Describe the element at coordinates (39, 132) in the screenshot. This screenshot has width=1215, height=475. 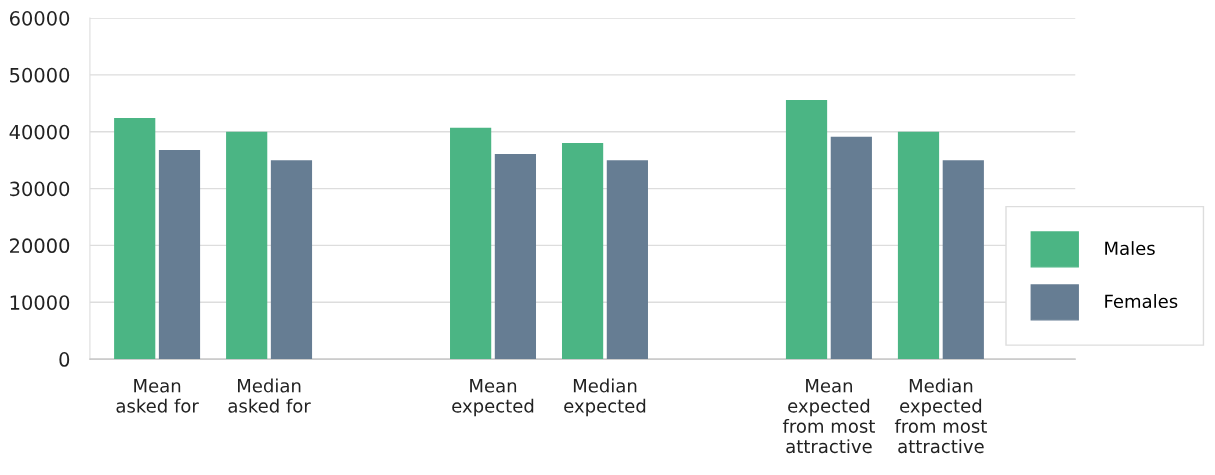
I see `y-tick-label: 40000` at that location.